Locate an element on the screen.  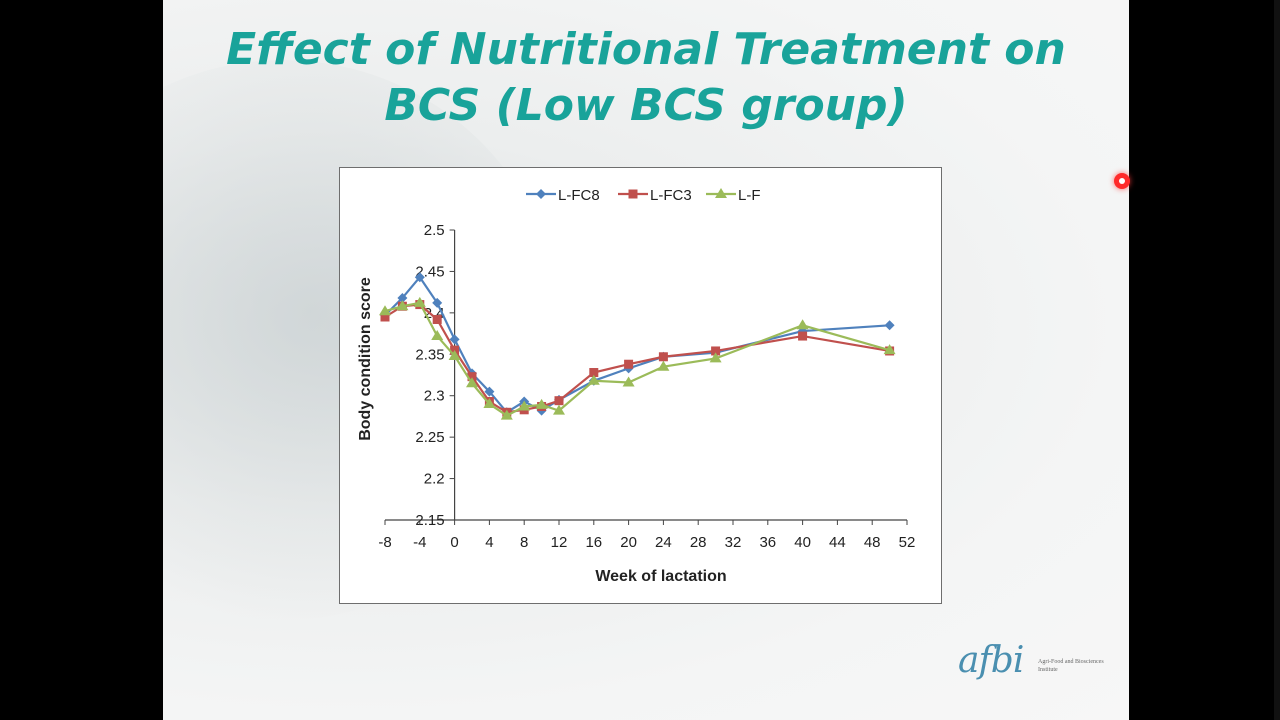
x-tick-label: 12 is located at coordinates (559, 542).